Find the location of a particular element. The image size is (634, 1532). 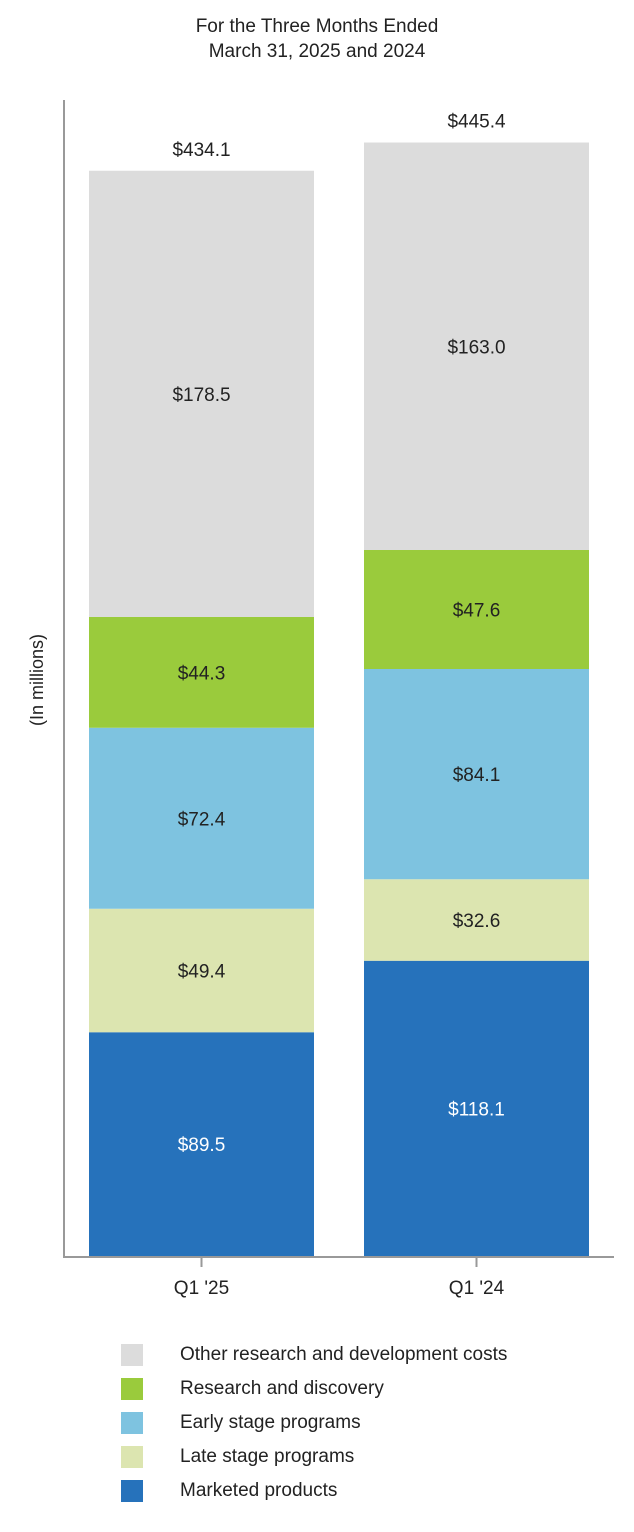

segment-value-label: $89.5 is located at coordinates (202, 1145).